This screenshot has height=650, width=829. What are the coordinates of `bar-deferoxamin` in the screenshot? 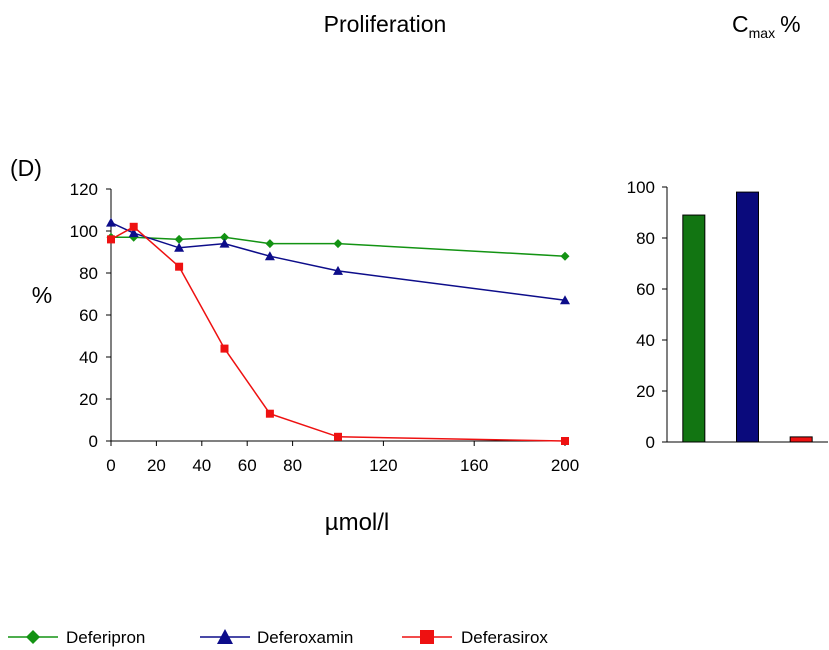 It's located at (747, 317).